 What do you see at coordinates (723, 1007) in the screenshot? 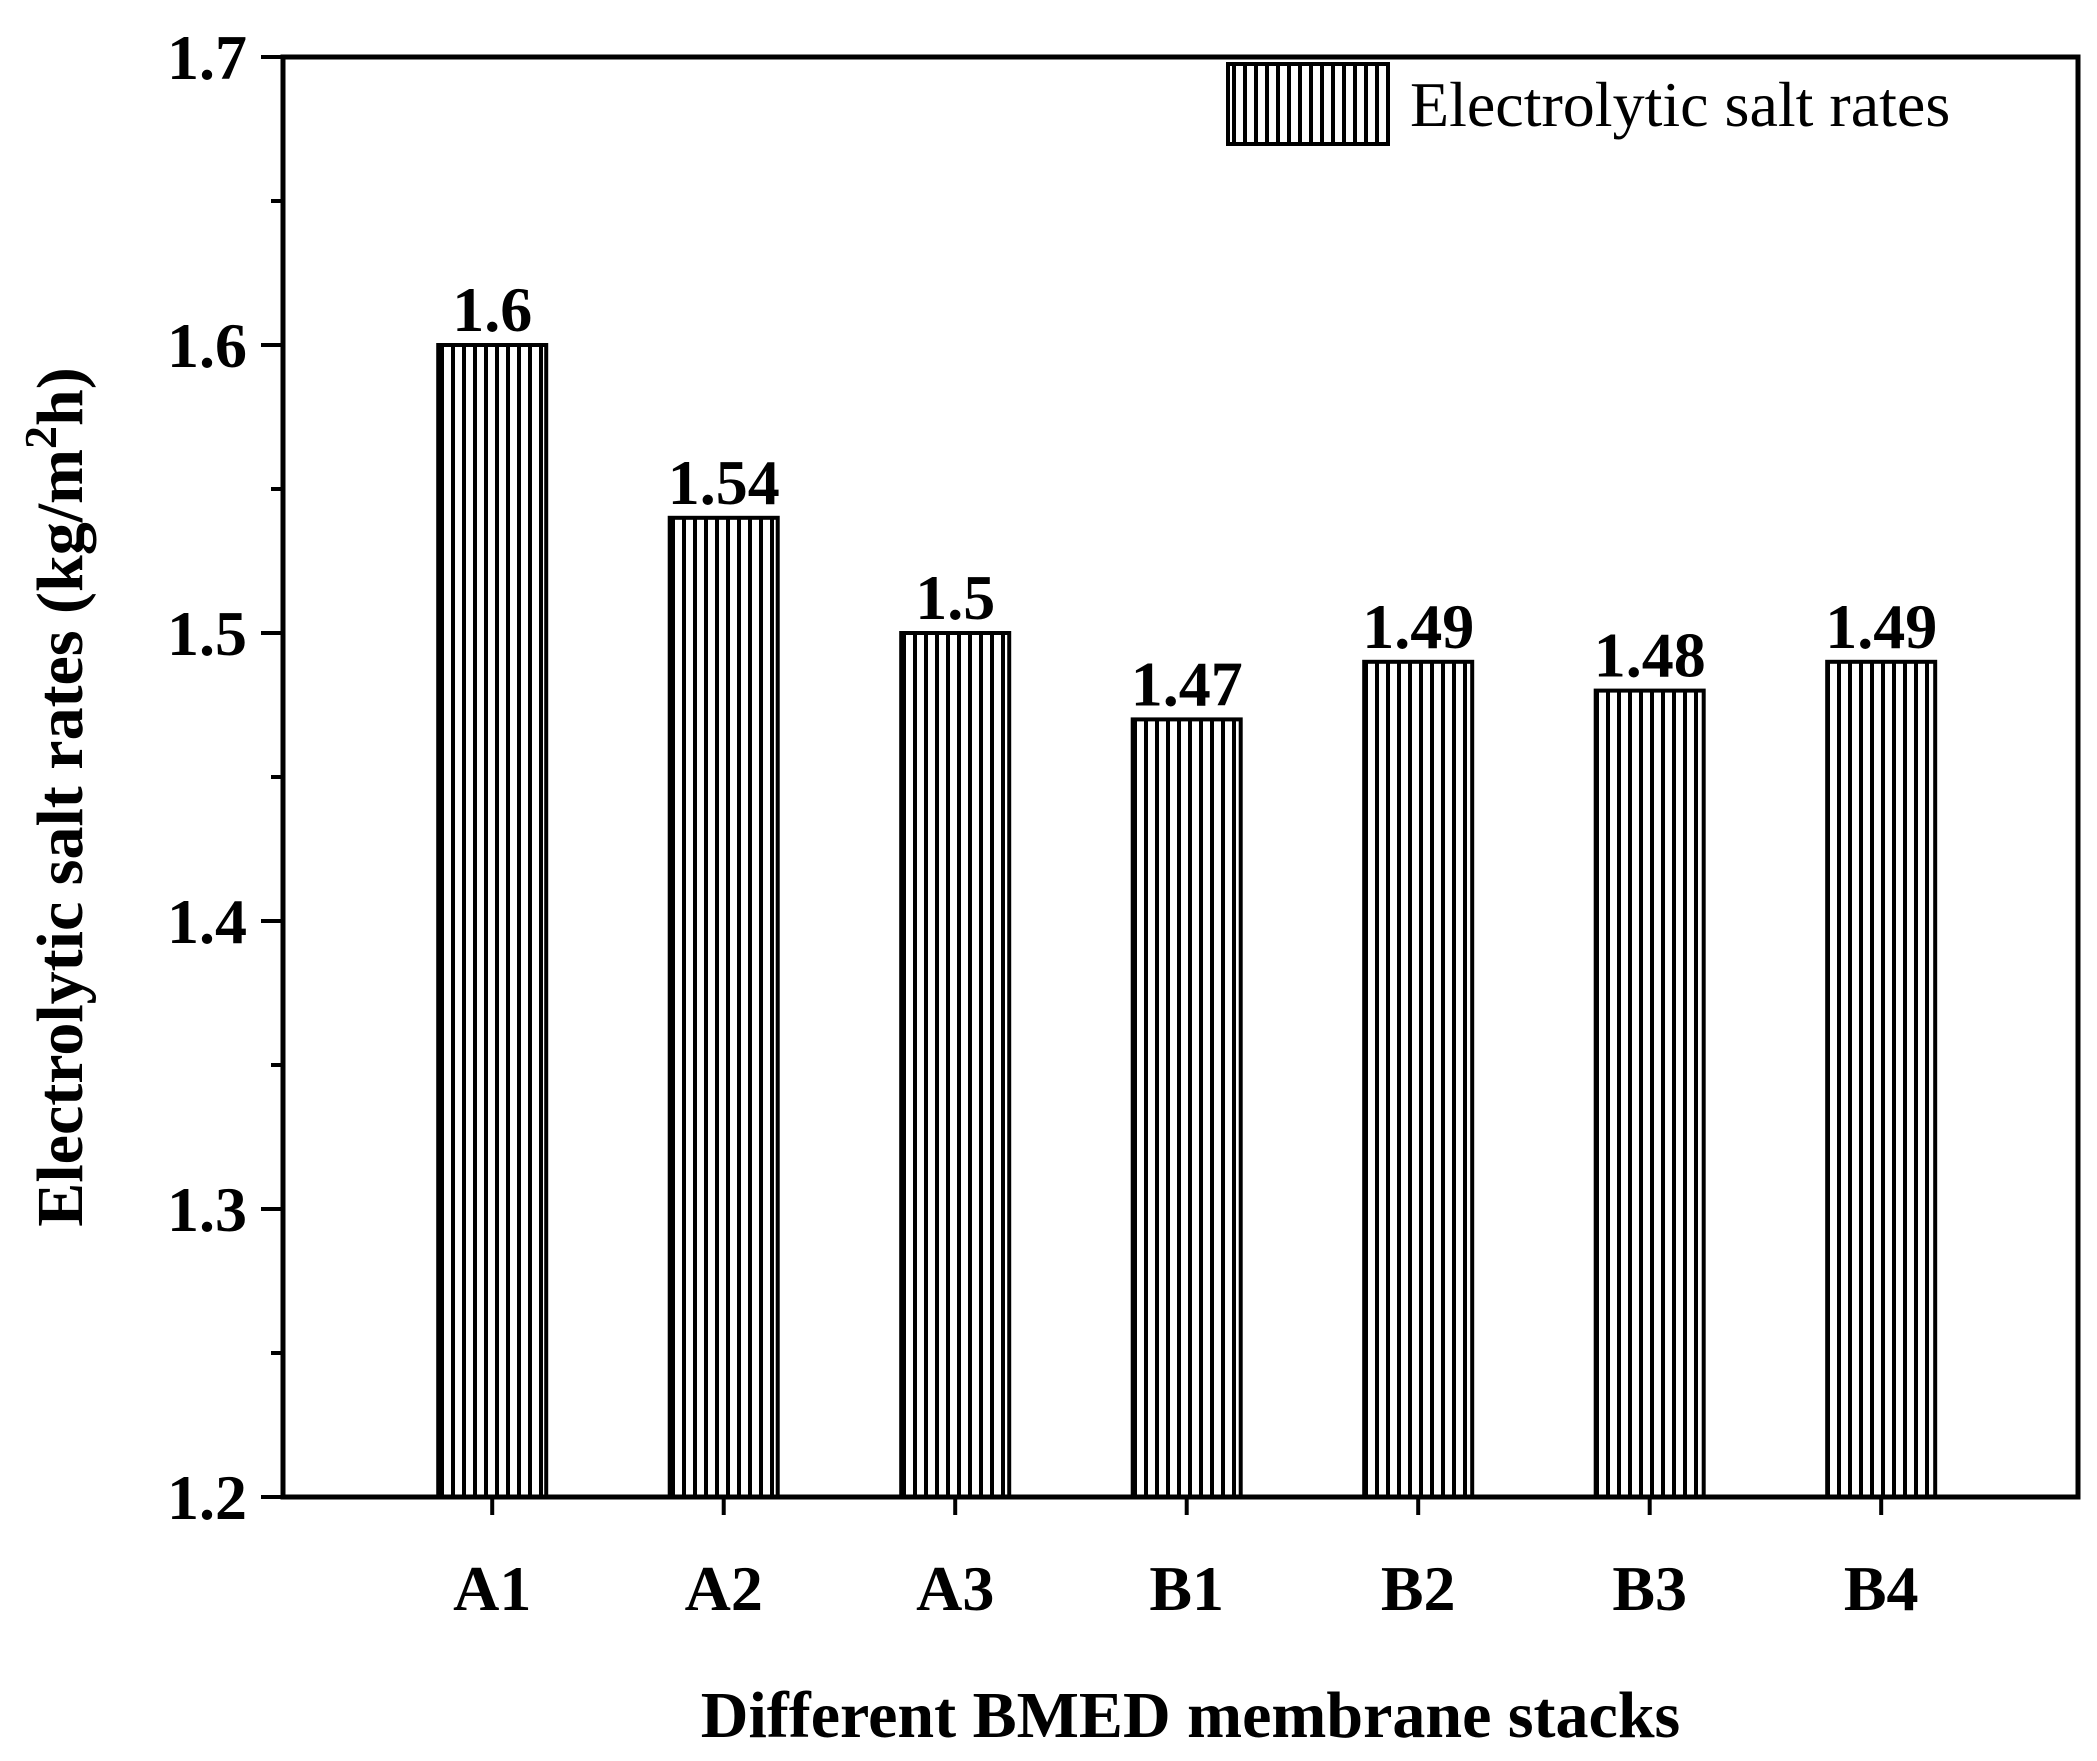
I see `bar-a2` at bounding box center [723, 1007].